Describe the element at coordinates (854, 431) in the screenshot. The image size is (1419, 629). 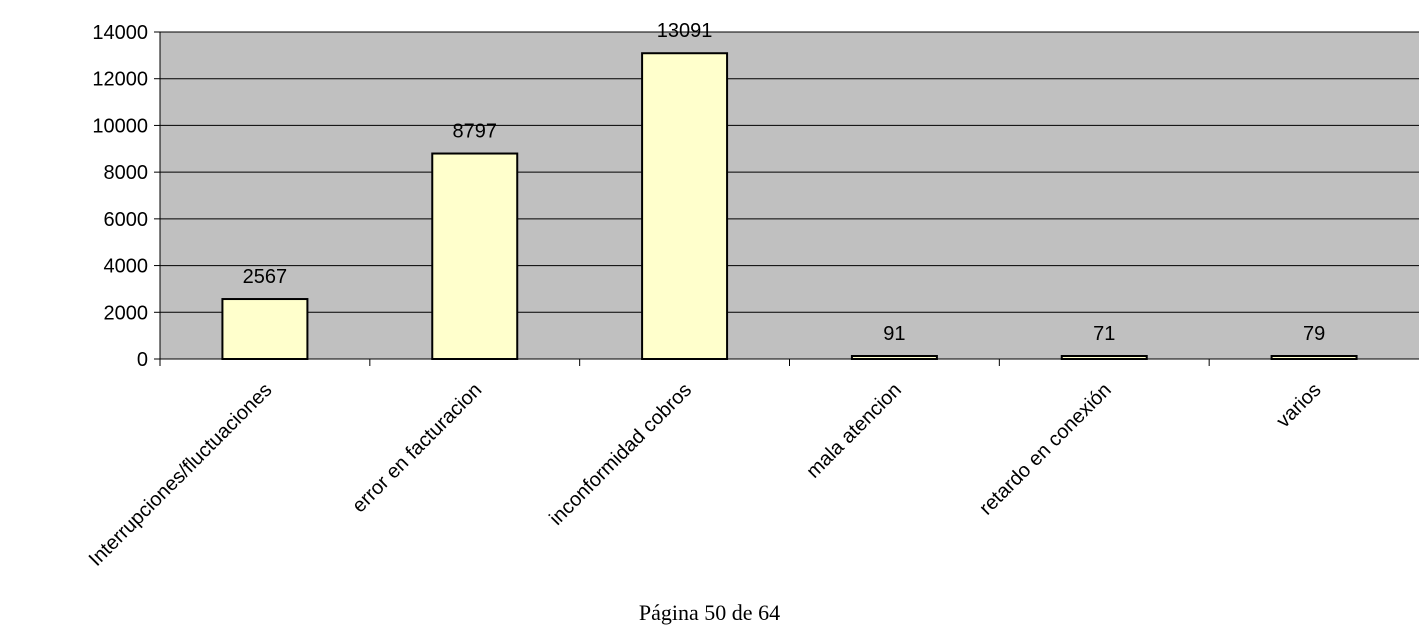
I see `category-label: mala atencion` at that location.